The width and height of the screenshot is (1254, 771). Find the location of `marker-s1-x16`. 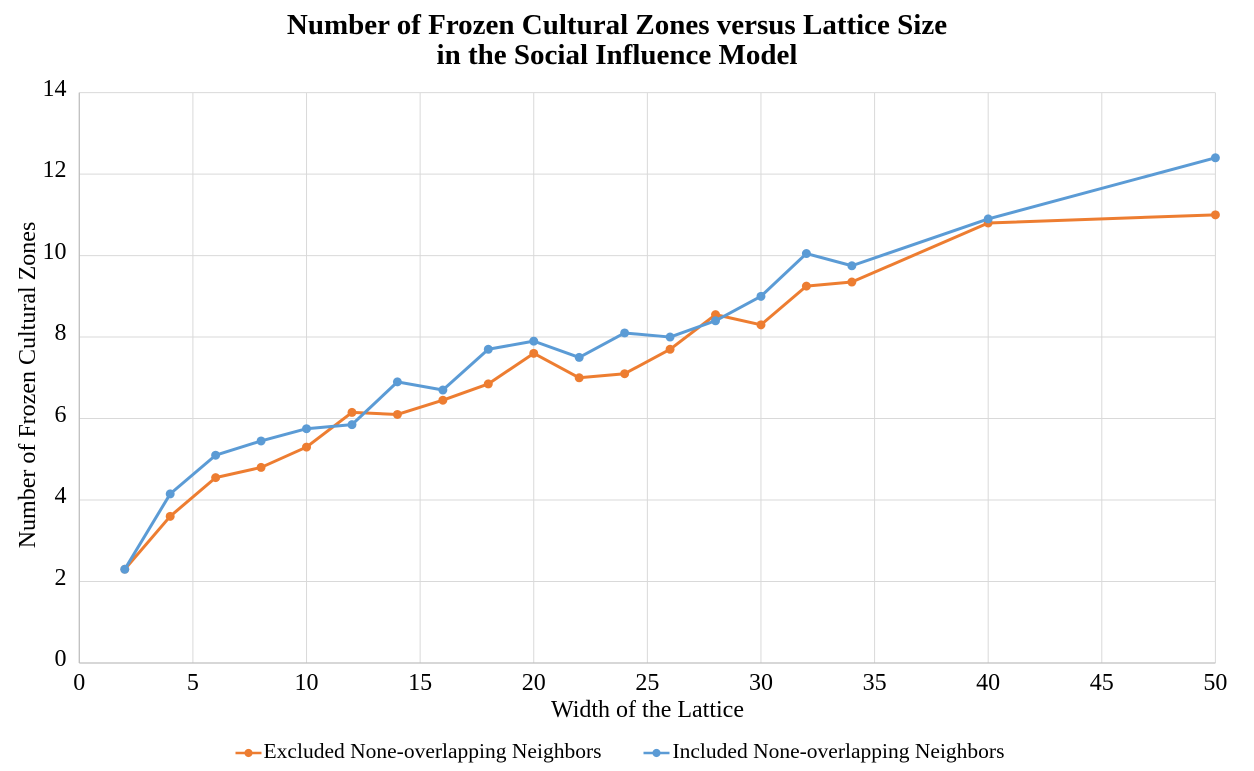

marker-s1-x16 is located at coordinates (443, 390).